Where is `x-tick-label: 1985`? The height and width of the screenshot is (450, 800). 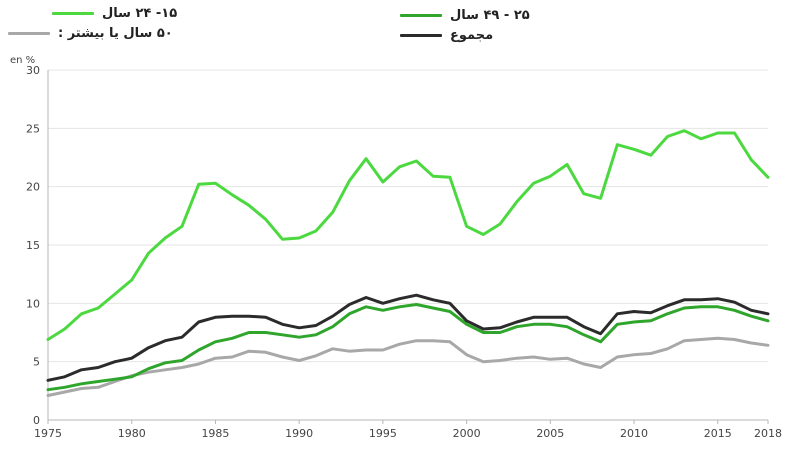
x-tick-label: 1985 is located at coordinates (215, 433).